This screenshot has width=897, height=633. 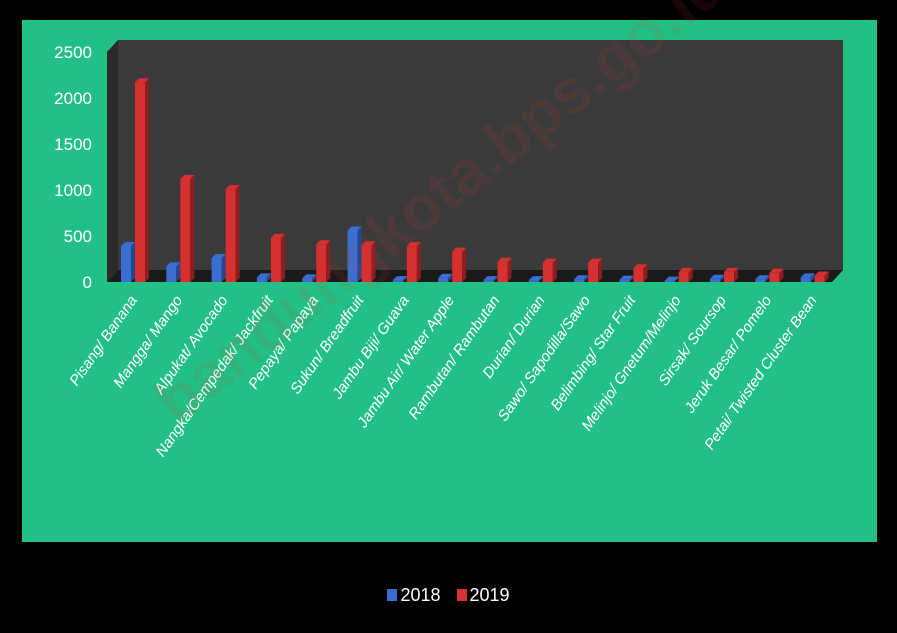 I want to click on y-tick-label: 0, so click(x=87, y=282).